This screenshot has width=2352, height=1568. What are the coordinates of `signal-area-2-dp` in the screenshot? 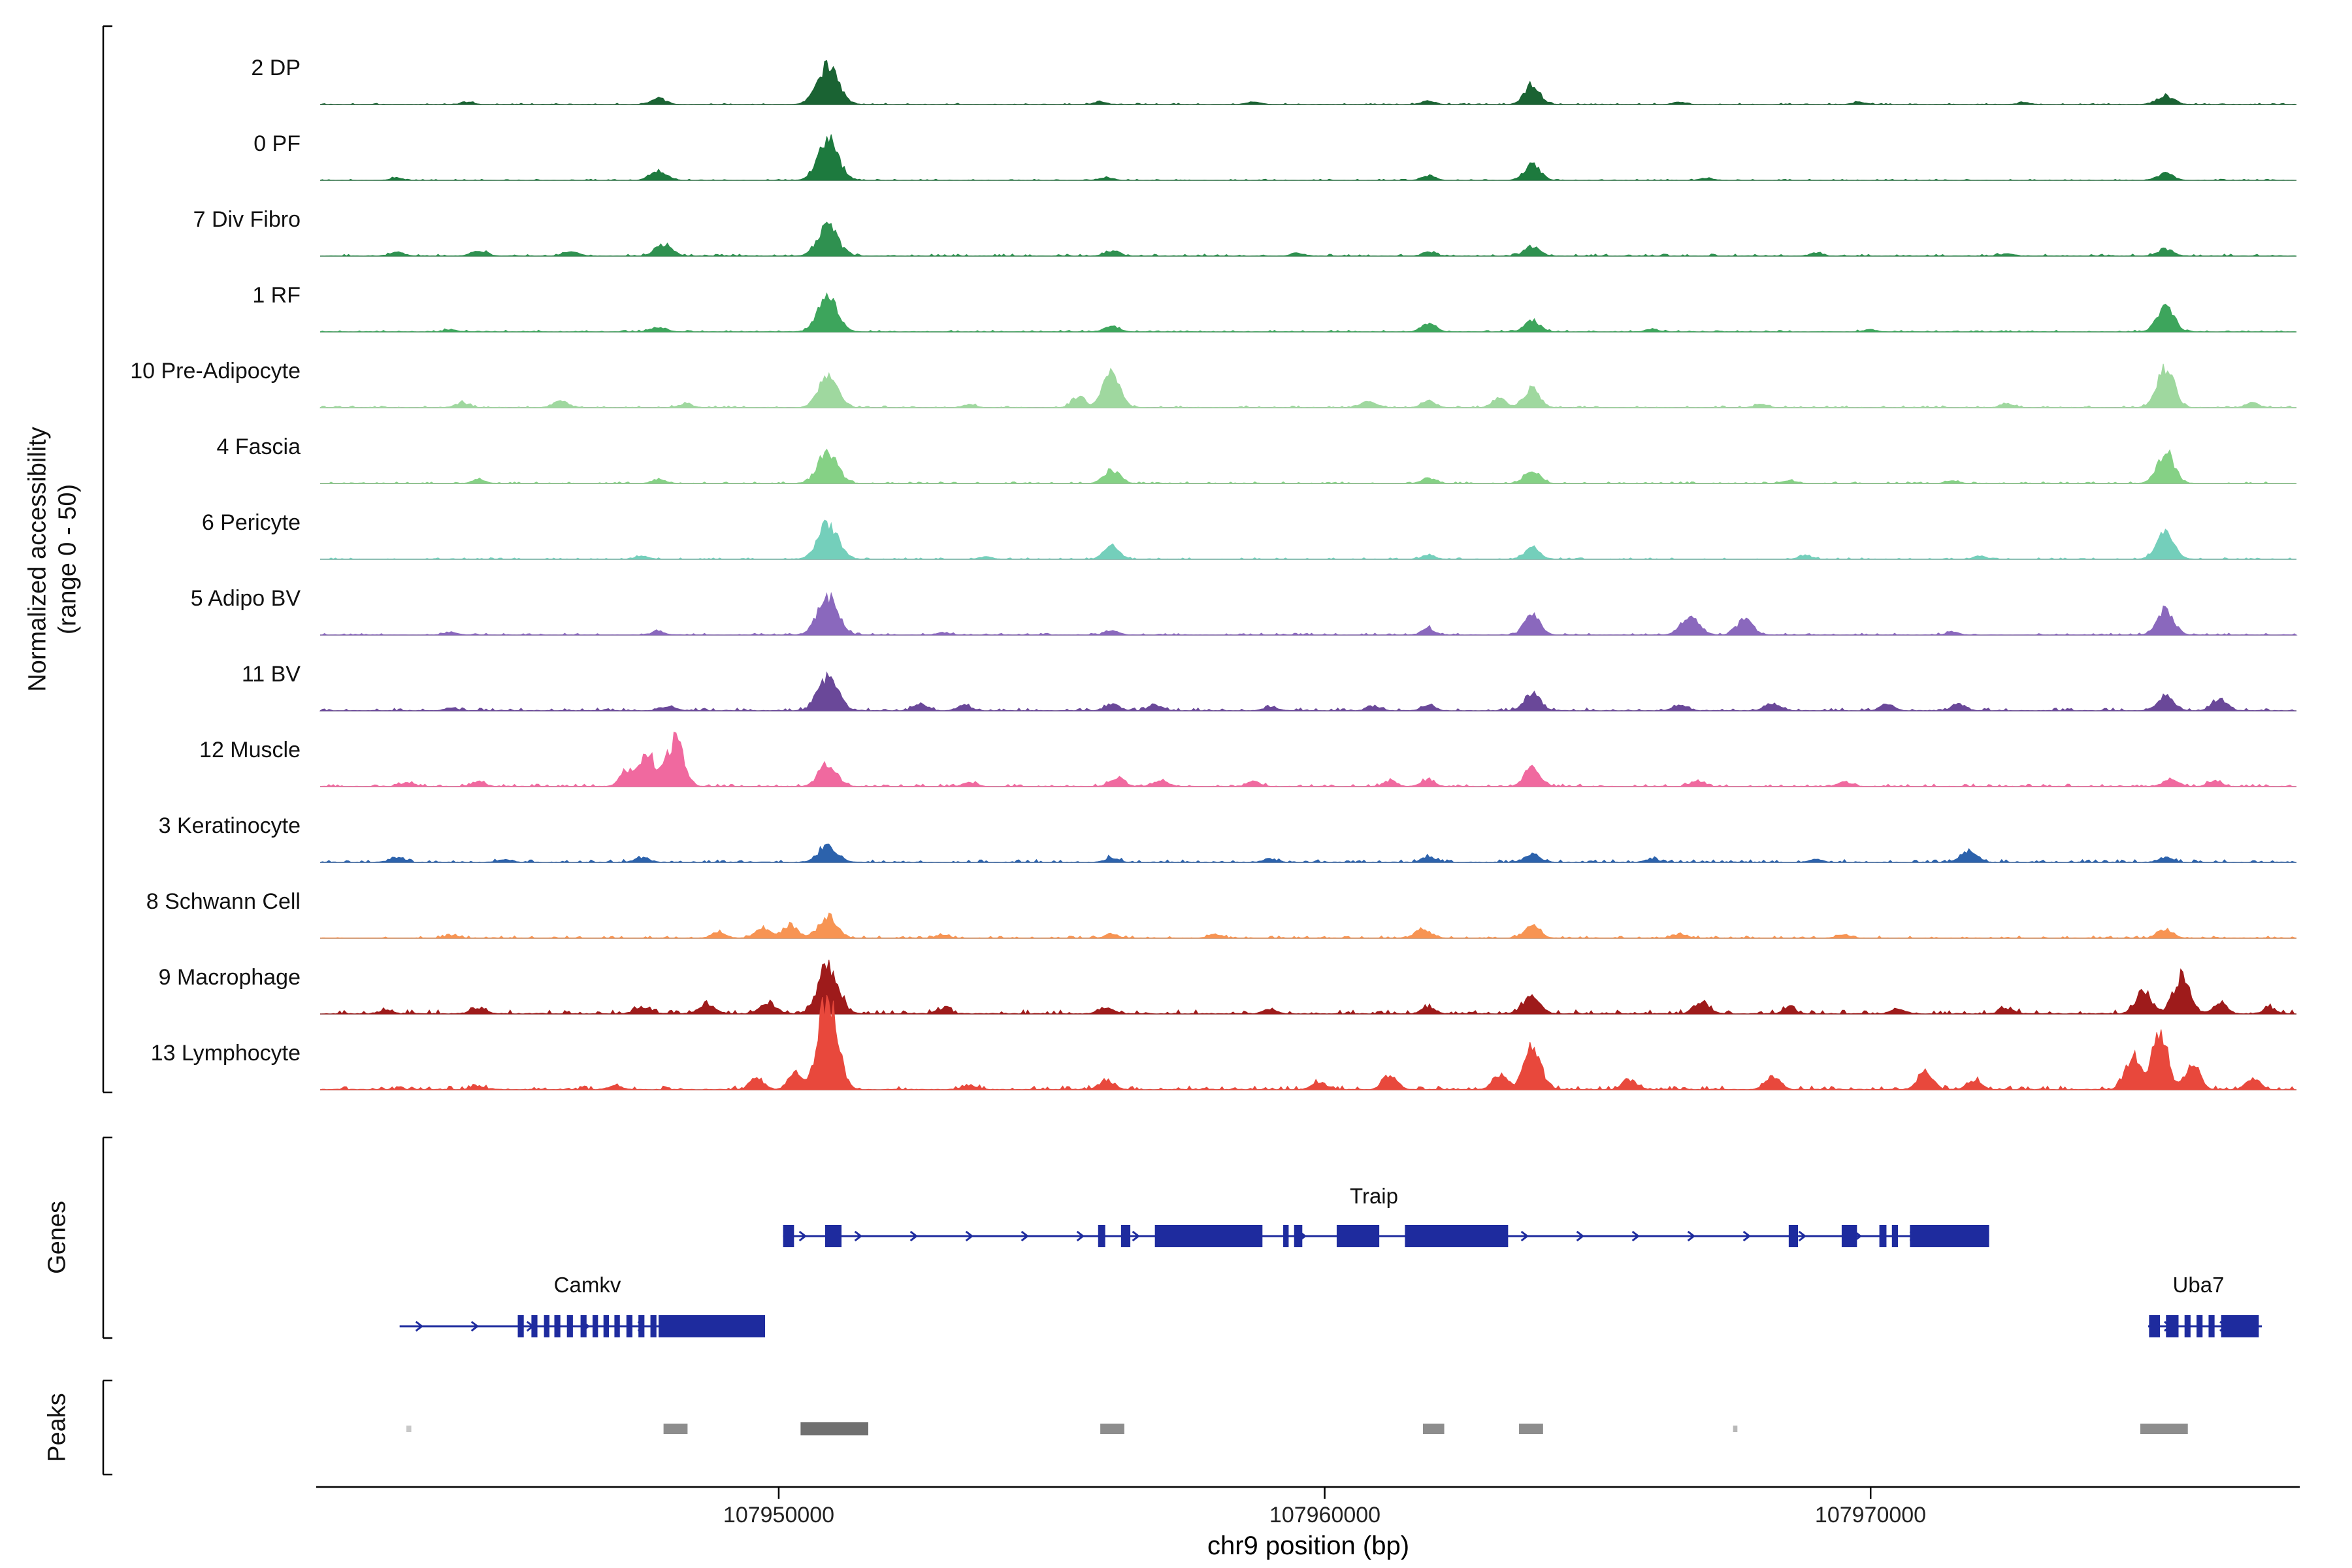 It's located at (1308, 82).